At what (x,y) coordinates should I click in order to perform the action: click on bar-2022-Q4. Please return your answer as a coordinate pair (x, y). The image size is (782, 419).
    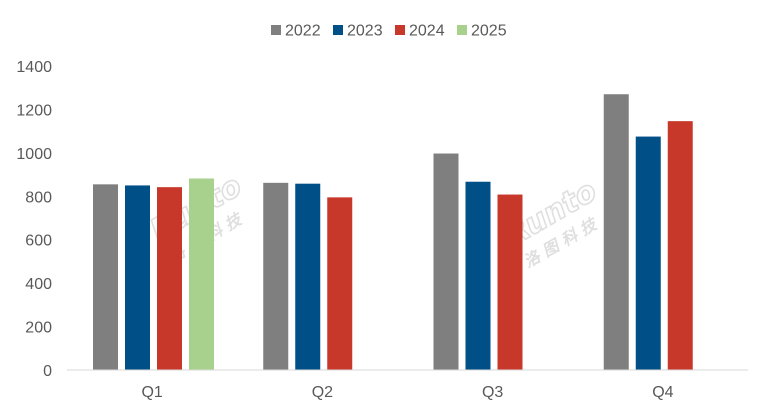
    Looking at the image, I should click on (616, 232).